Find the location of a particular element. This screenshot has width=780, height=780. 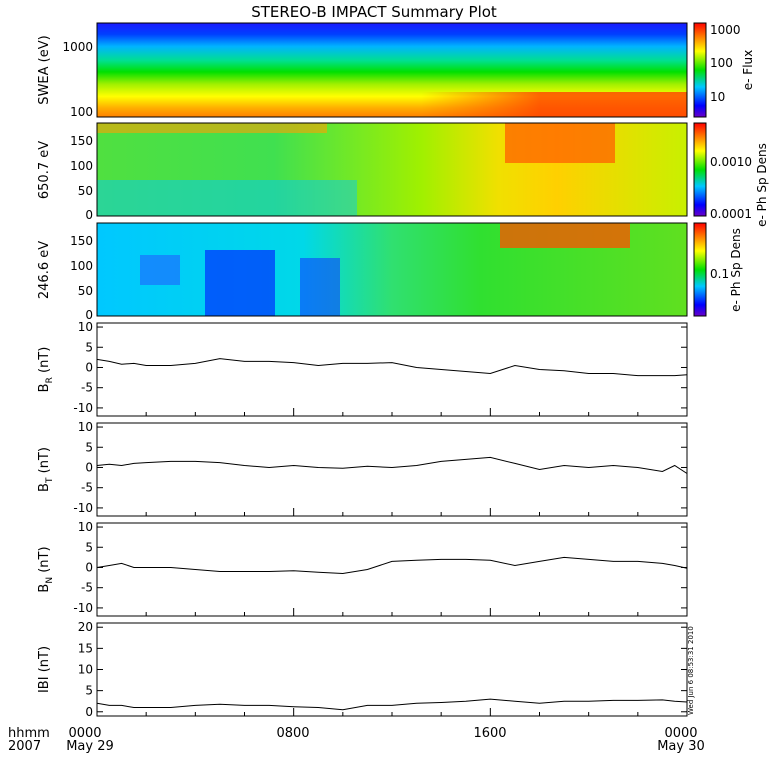

swea-cbar-tick-100: 100 is located at coordinates (721, 63).